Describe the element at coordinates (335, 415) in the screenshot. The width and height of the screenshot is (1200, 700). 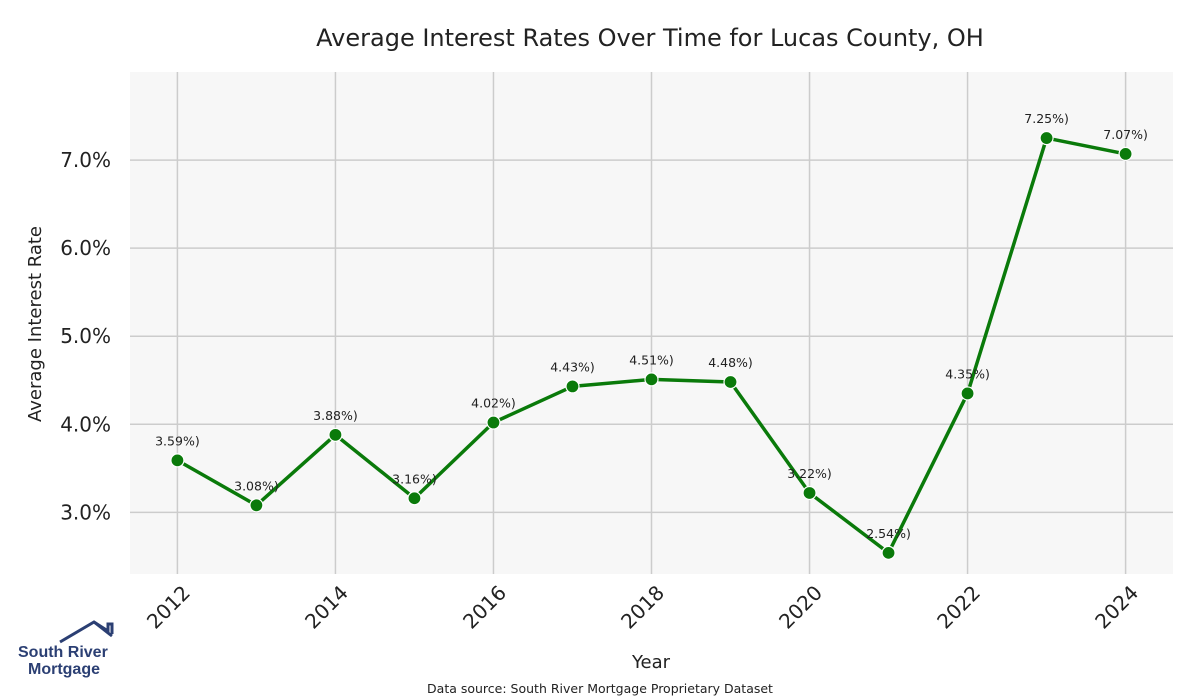
I see `data-label: 3.88%)` at that location.